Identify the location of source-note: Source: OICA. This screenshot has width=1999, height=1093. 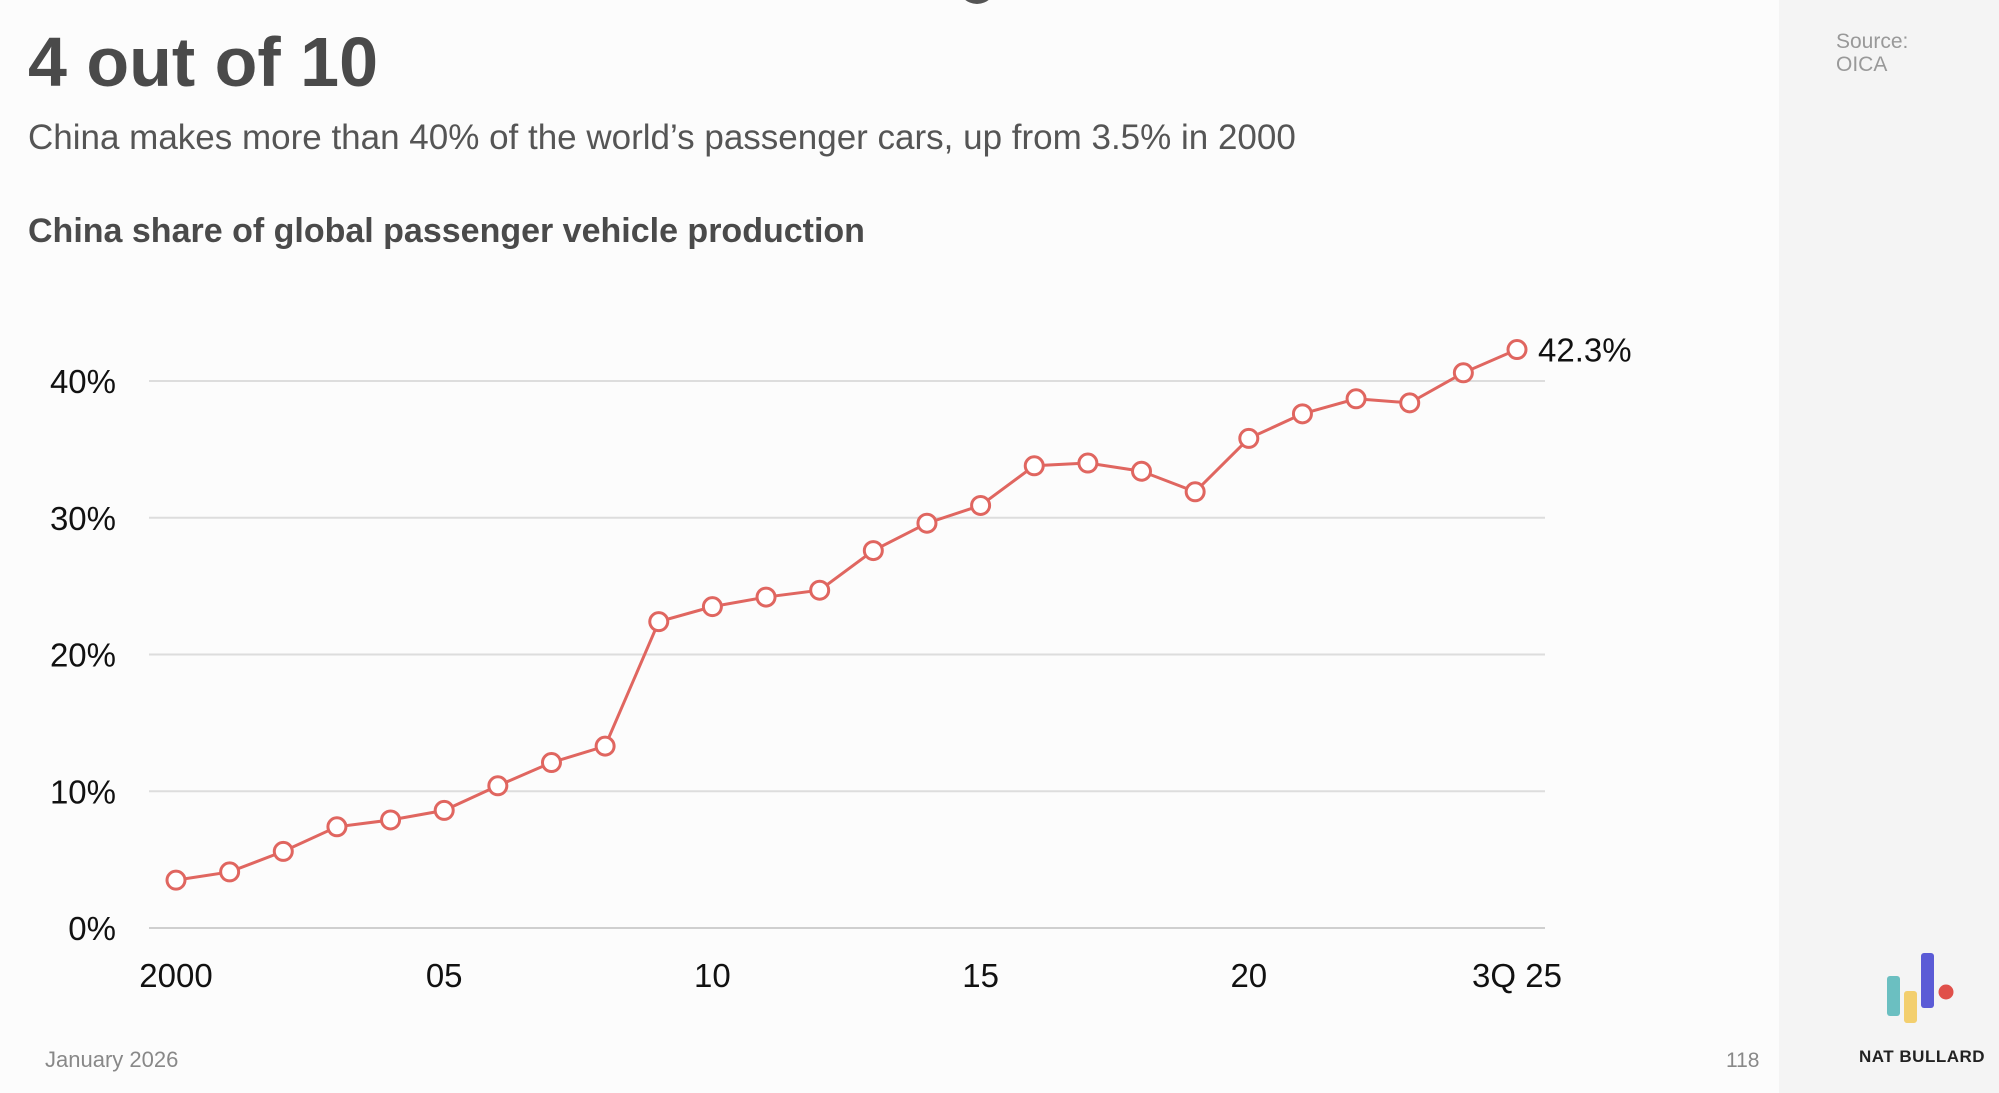
(1872, 53).